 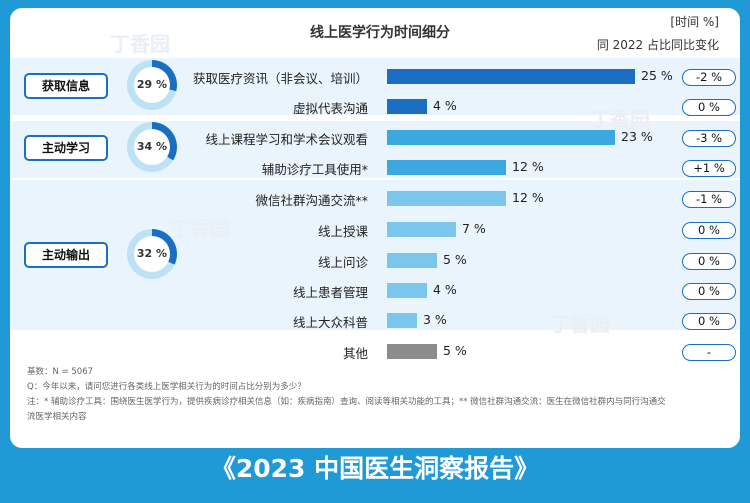 What do you see at coordinates (694, 22) in the screenshot?
I see `unit-label: [时间 %]` at bounding box center [694, 22].